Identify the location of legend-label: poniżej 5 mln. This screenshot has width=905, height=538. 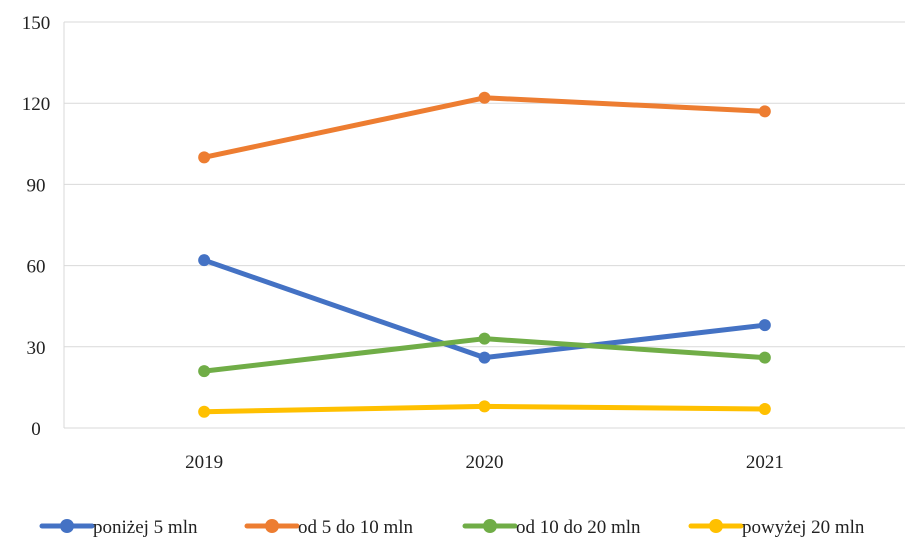
(145, 527).